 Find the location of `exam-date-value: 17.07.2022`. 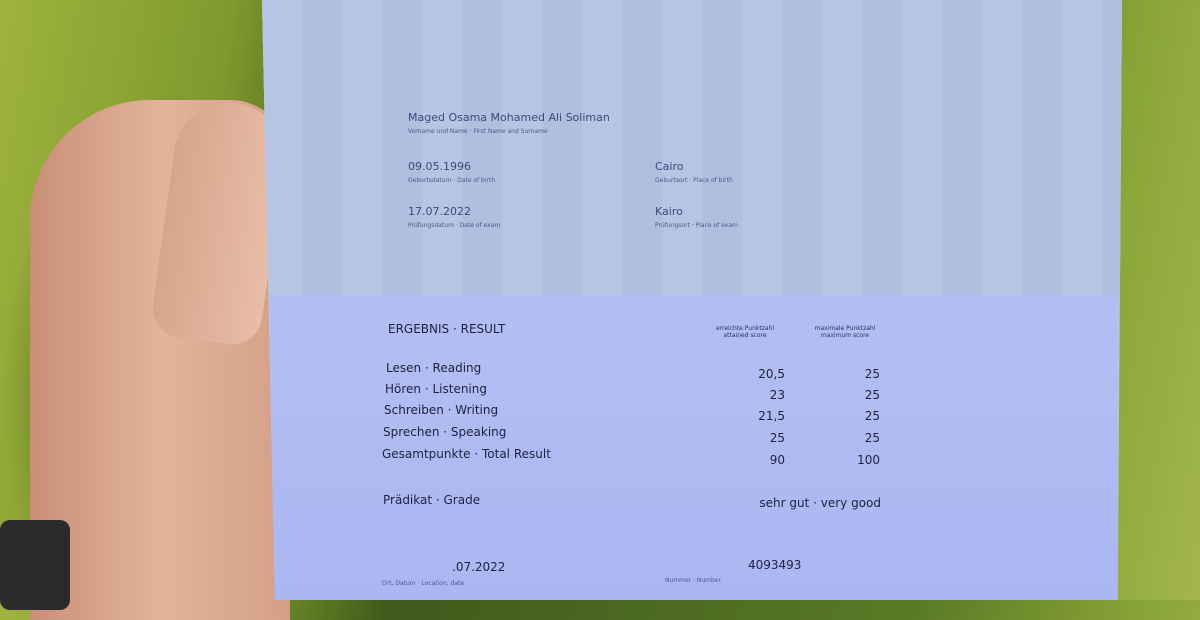

exam-date-value: 17.07.2022 is located at coordinates (439, 211).